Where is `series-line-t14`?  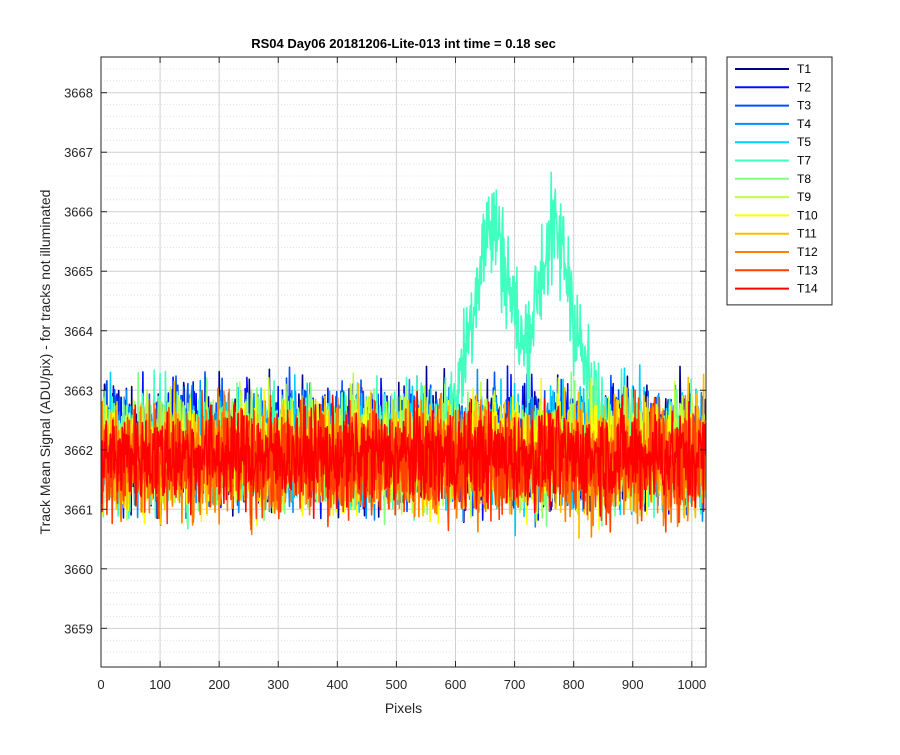
series-line-t14 is located at coordinates (403, 454).